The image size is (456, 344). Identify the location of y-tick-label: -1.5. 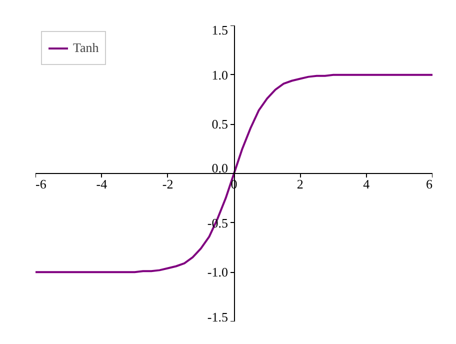
(217, 317).